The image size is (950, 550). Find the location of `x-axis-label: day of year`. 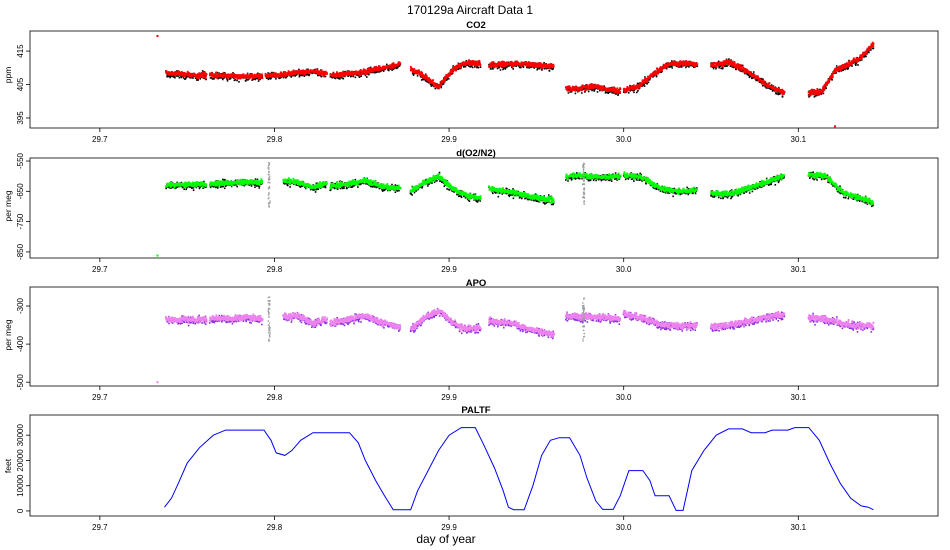

x-axis-label: day of year is located at coordinates (445, 539).